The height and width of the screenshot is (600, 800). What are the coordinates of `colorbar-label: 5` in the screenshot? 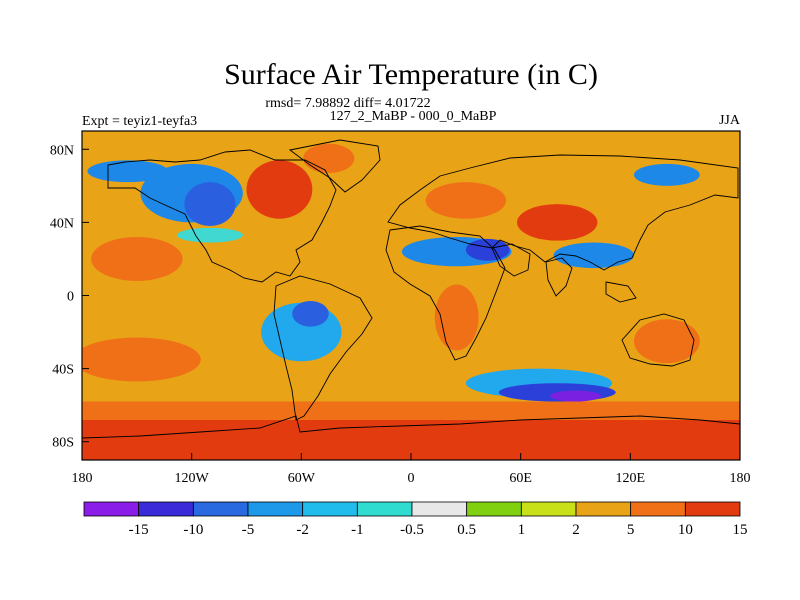 It's located at (631, 530).